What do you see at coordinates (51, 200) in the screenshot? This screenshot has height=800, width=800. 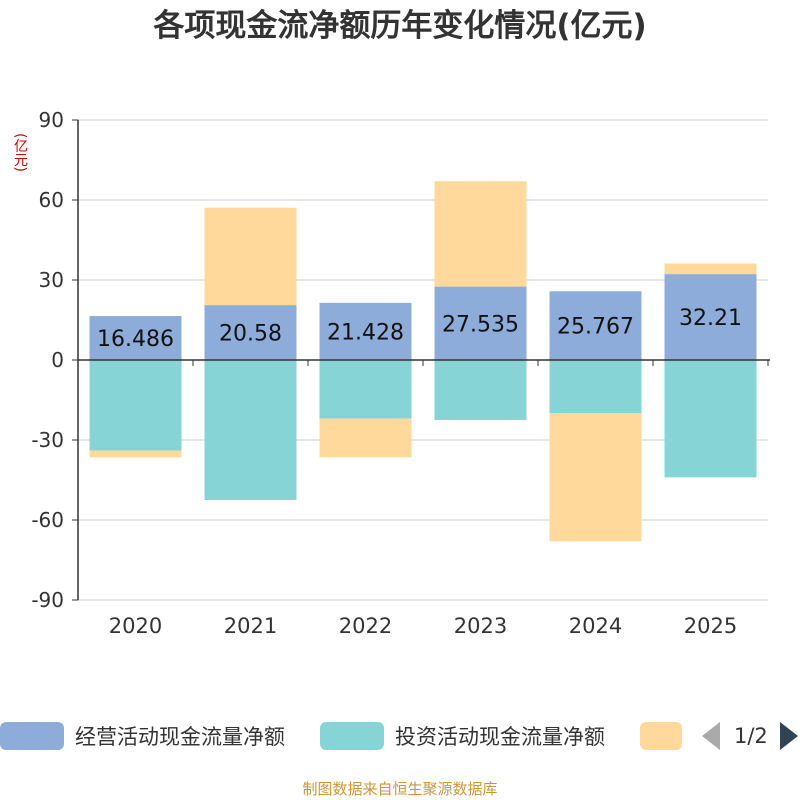 I see `y-tick-label: 60` at bounding box center [51, 200].